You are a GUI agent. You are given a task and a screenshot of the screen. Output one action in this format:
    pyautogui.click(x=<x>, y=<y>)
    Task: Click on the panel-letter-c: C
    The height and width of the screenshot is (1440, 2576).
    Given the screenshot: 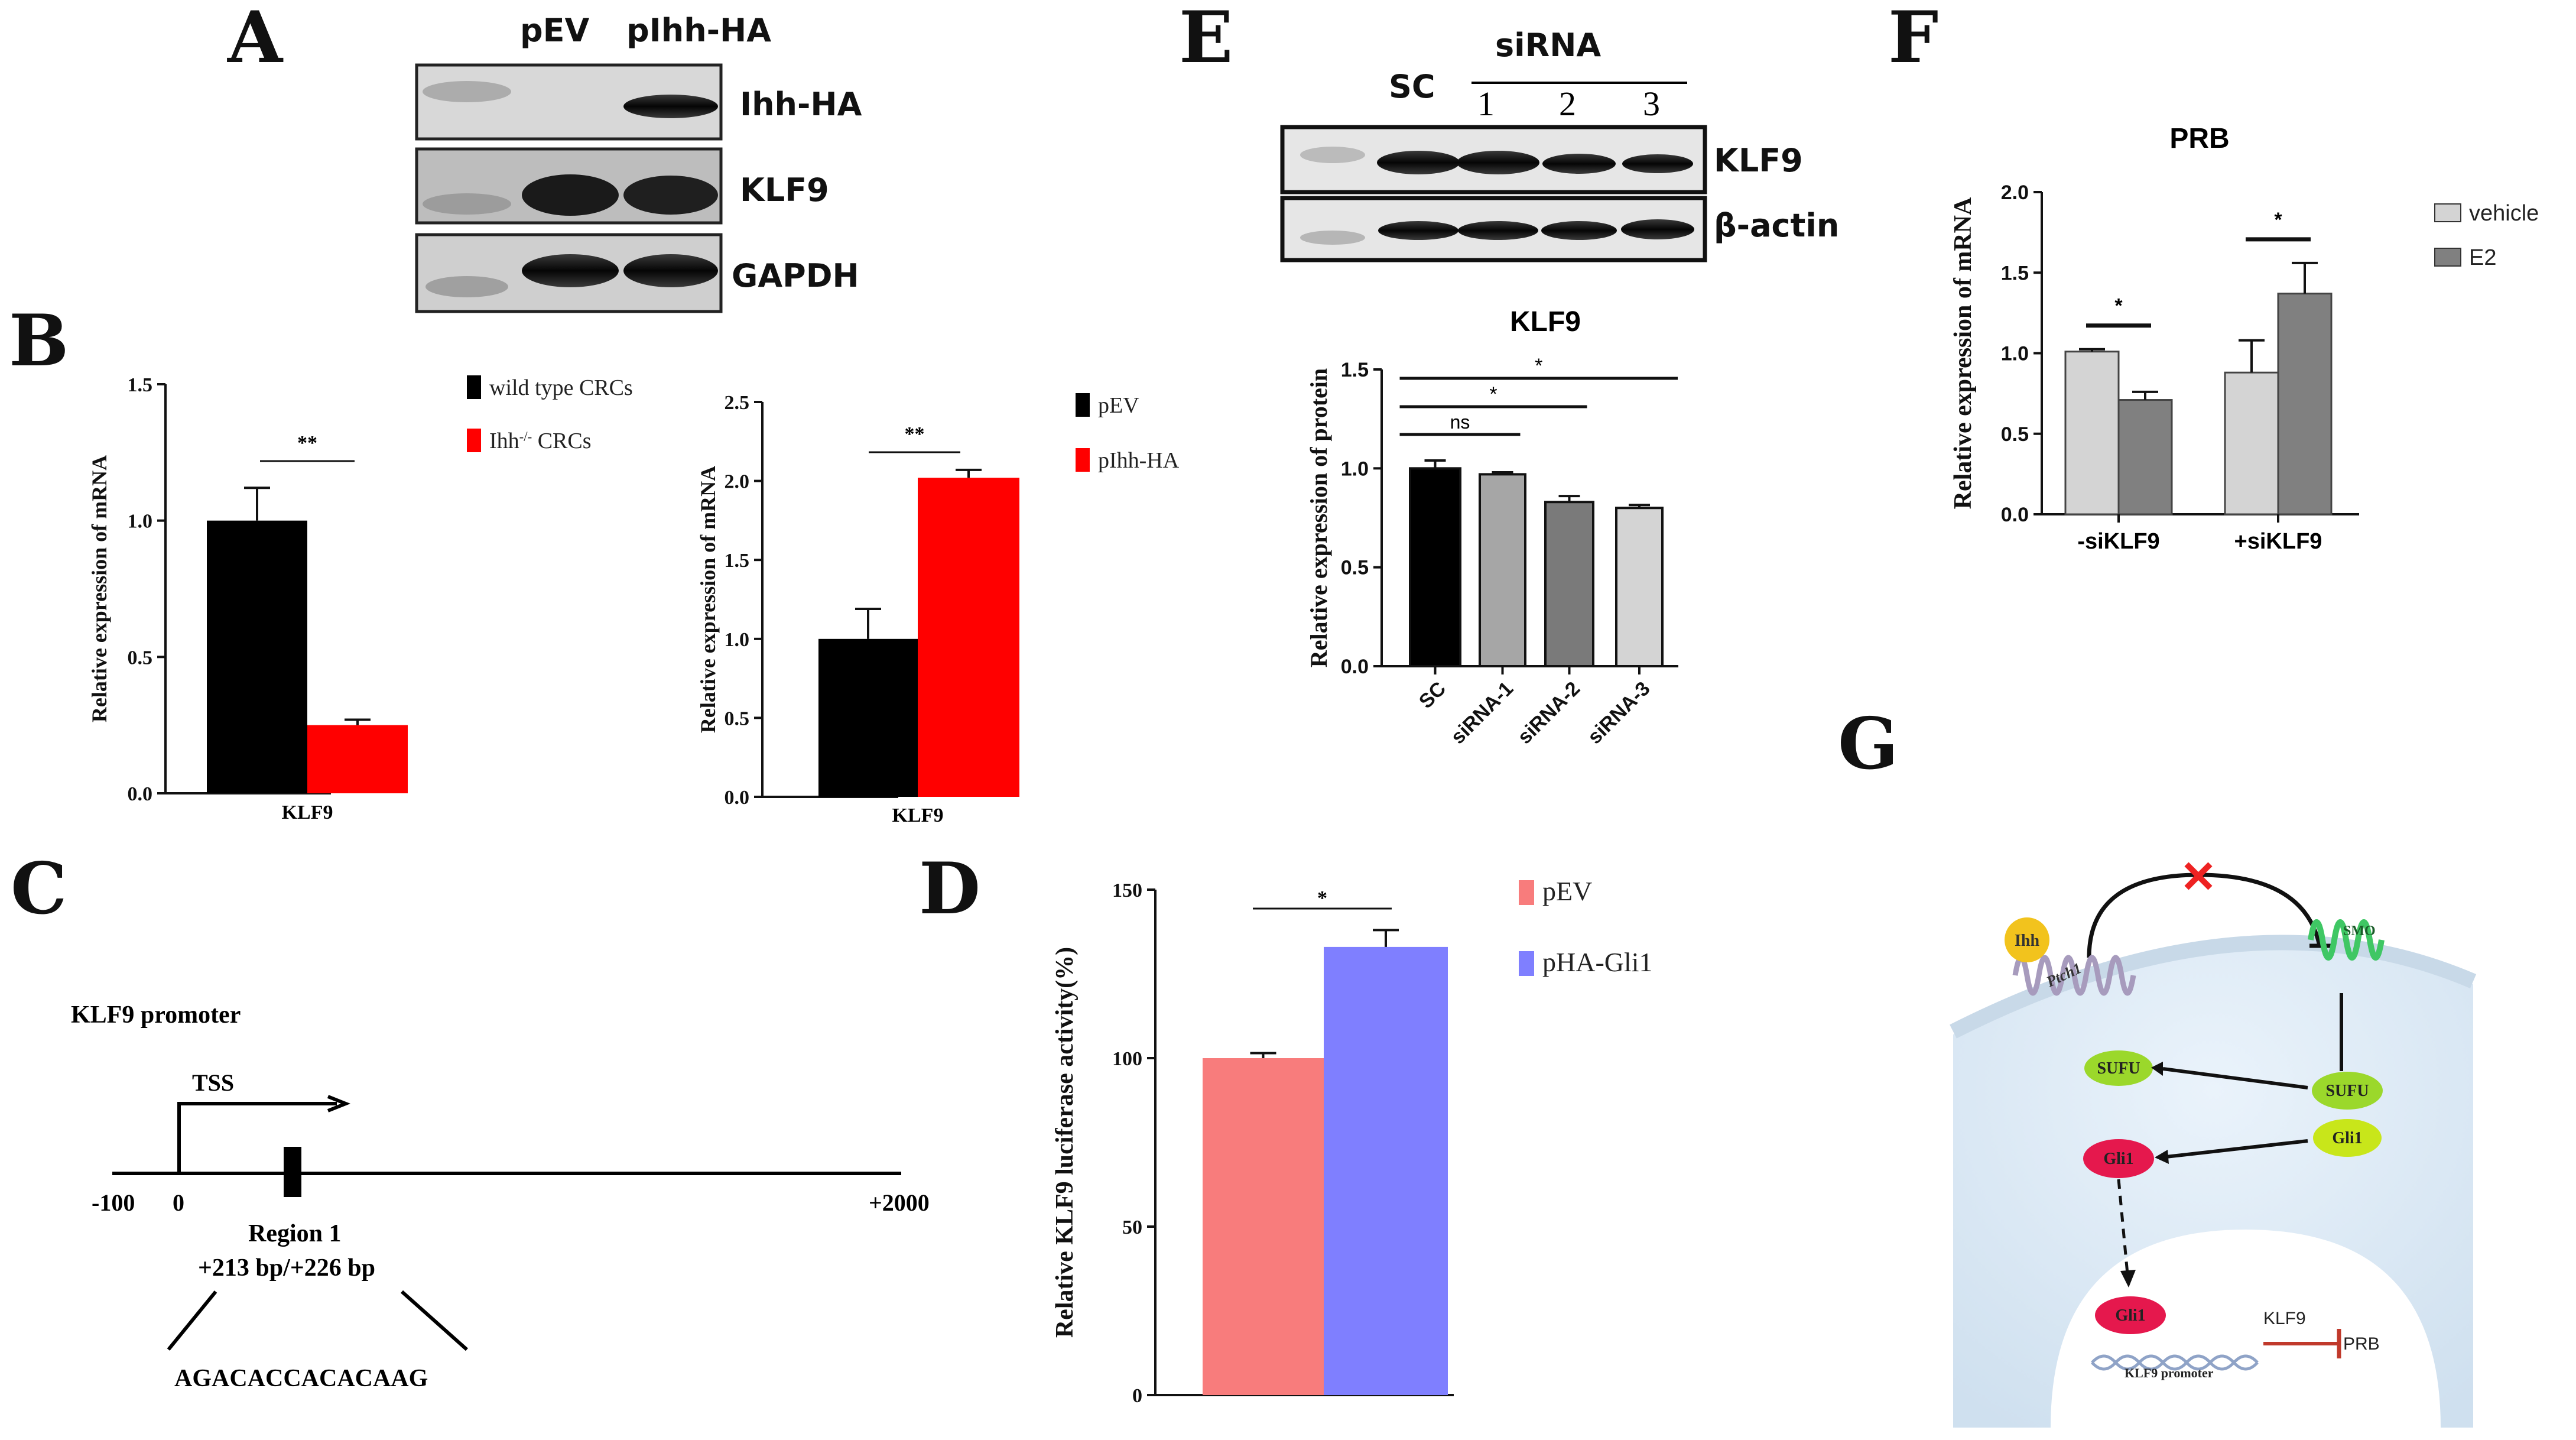 What is the action you would take?
    pyautogui.click(x=39, y=889)
    